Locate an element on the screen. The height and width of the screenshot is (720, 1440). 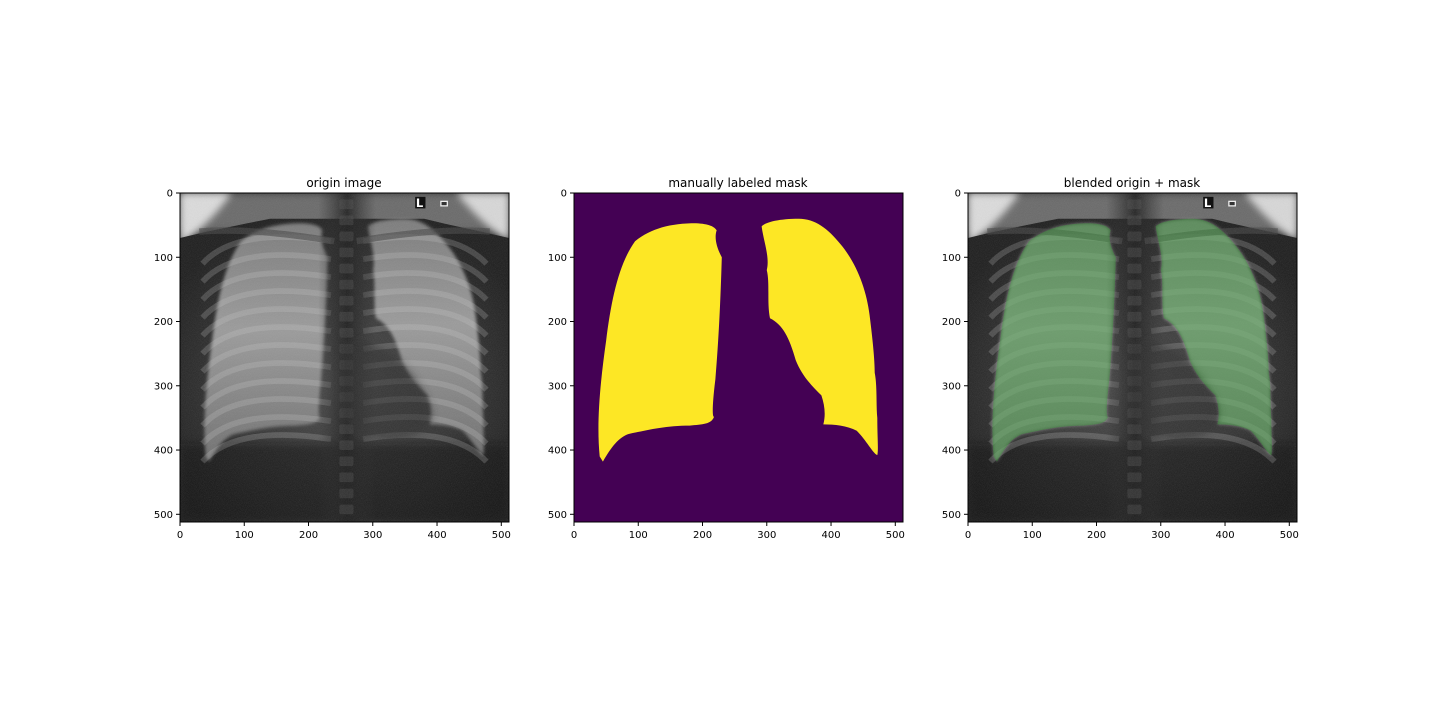
panel-blended: blended origin + mask is located at coordinates (1133, 360).